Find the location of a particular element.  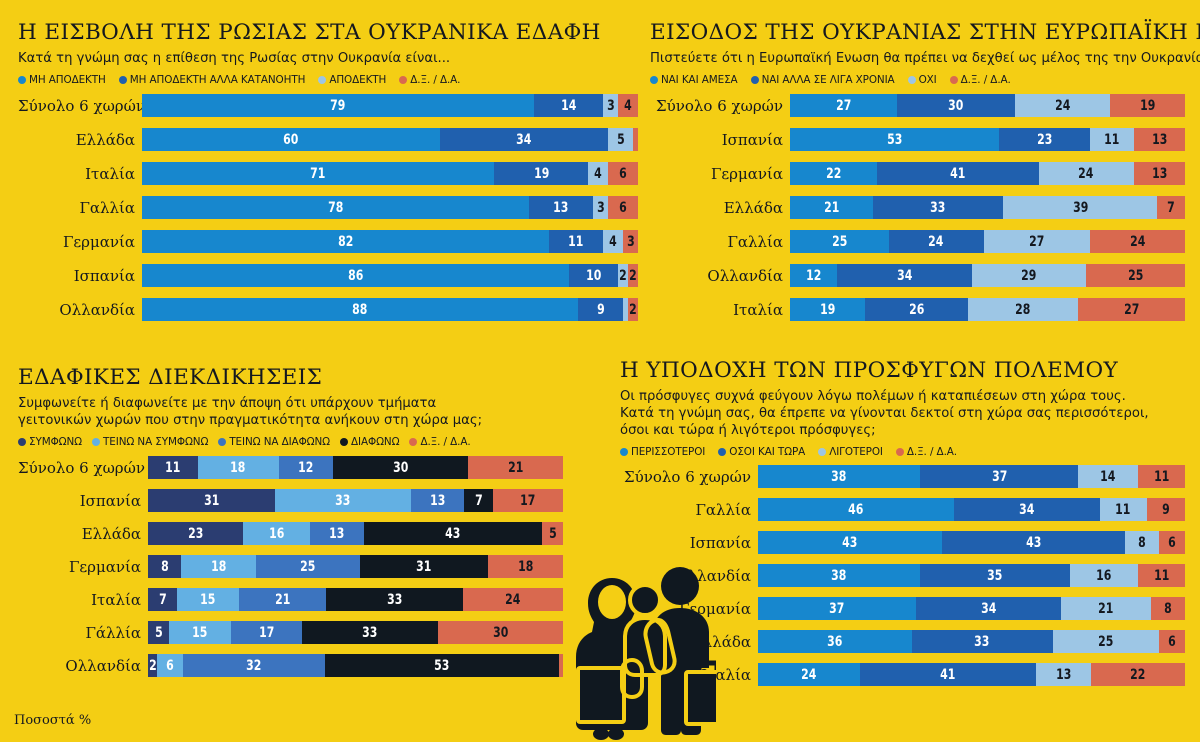

chart-row: Ιταλία 7 15 21 33 24 is located at coordinates (290, 599).